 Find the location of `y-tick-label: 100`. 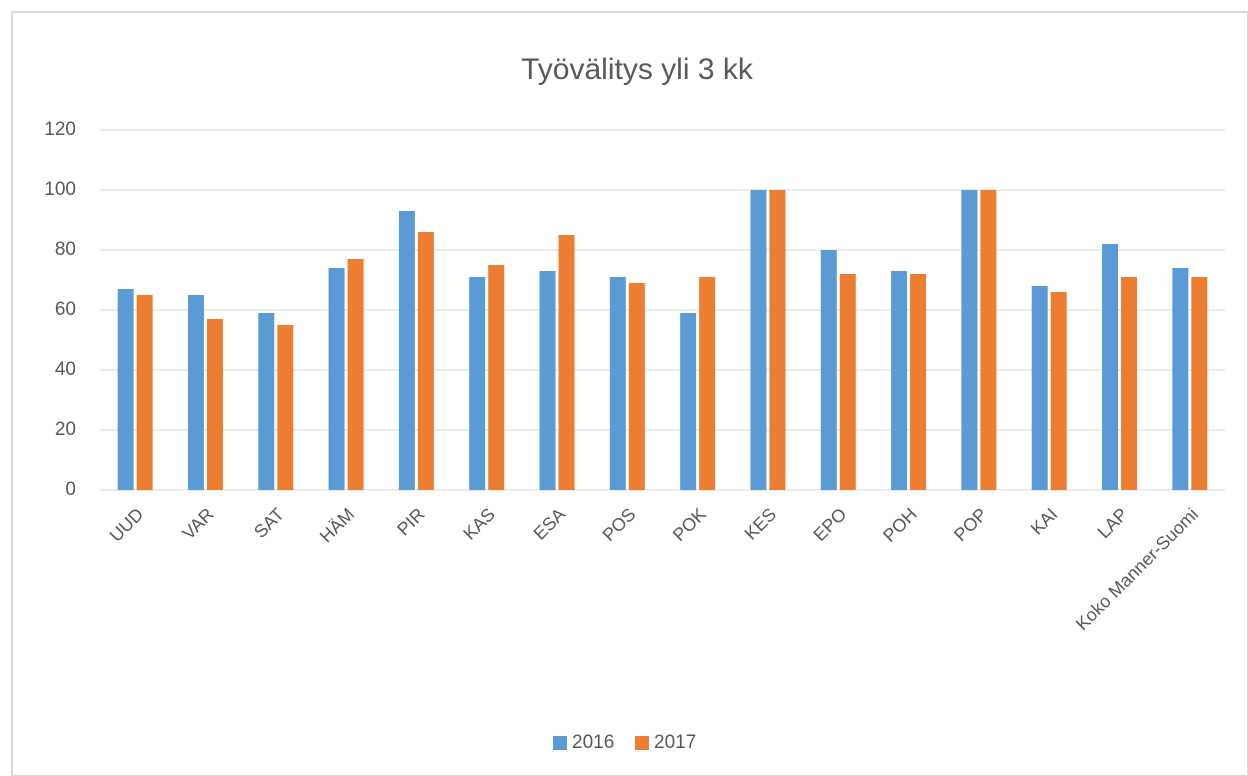

y-tick-label: 100 is located at coordinates (60, 189).